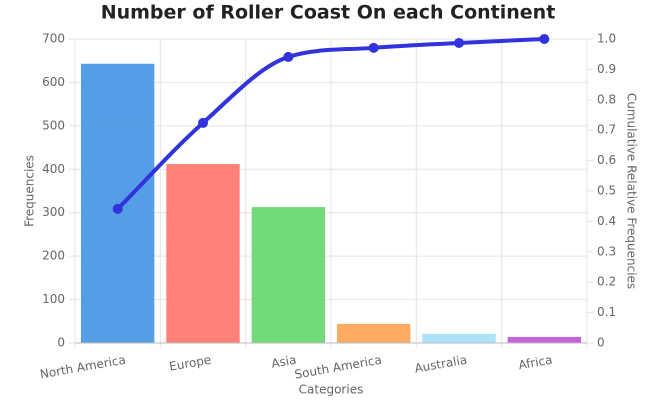  What do you see at coordinates (331, 390) in the screenshot?
I see `x-axis-label: Categories` at bounding box center [331, 390].